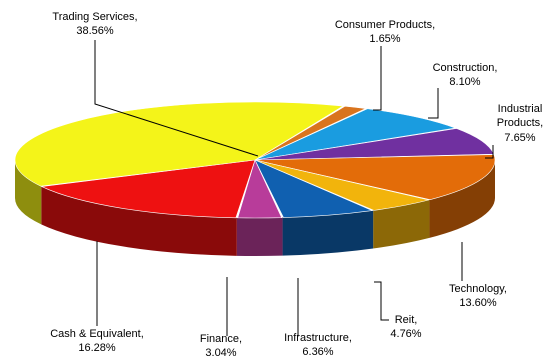 The width and height of the screenshot is (558, 362). What do you see at coordinates (464, 82) in the screenshot?
I see `slice-percent: 8.10%` at bounding box center [464, 82].